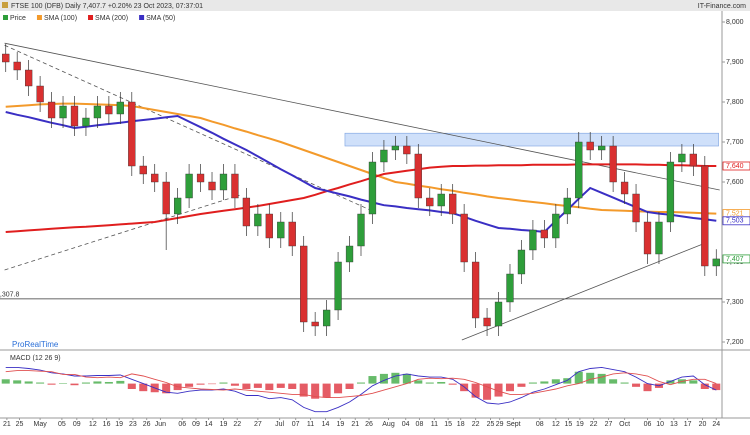 This screenshot has width=750, height=435. Describe the element at coordinates (111, 18) in the screenshot. I see `legend-label: SMA (200)` at that location.